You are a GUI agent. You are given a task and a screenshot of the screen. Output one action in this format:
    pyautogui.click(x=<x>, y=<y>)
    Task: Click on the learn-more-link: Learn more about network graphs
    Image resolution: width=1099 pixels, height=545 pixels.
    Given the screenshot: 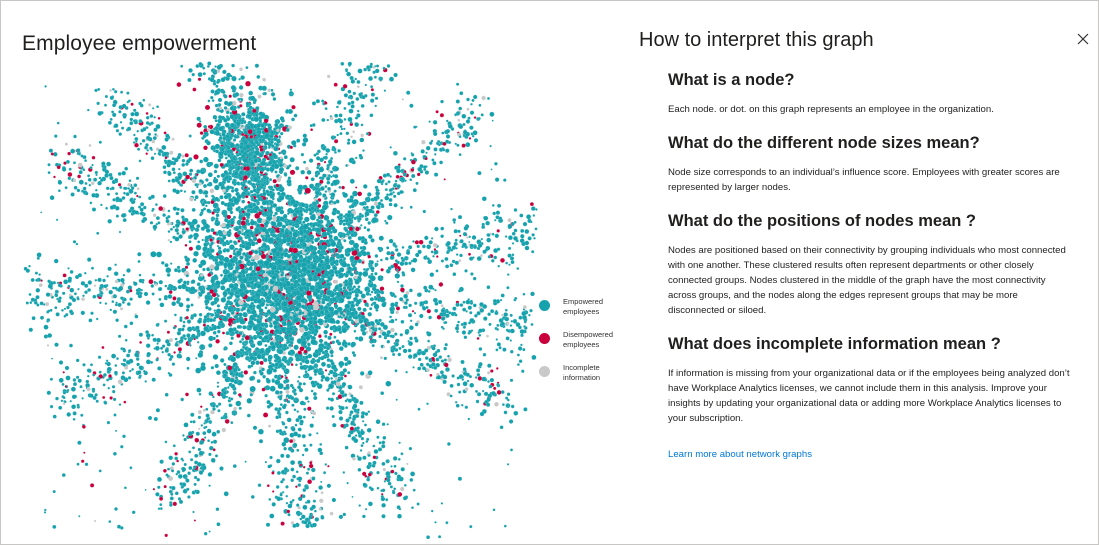 What is the action you would take?
    pyautogui.click(x=740, y=454)
    